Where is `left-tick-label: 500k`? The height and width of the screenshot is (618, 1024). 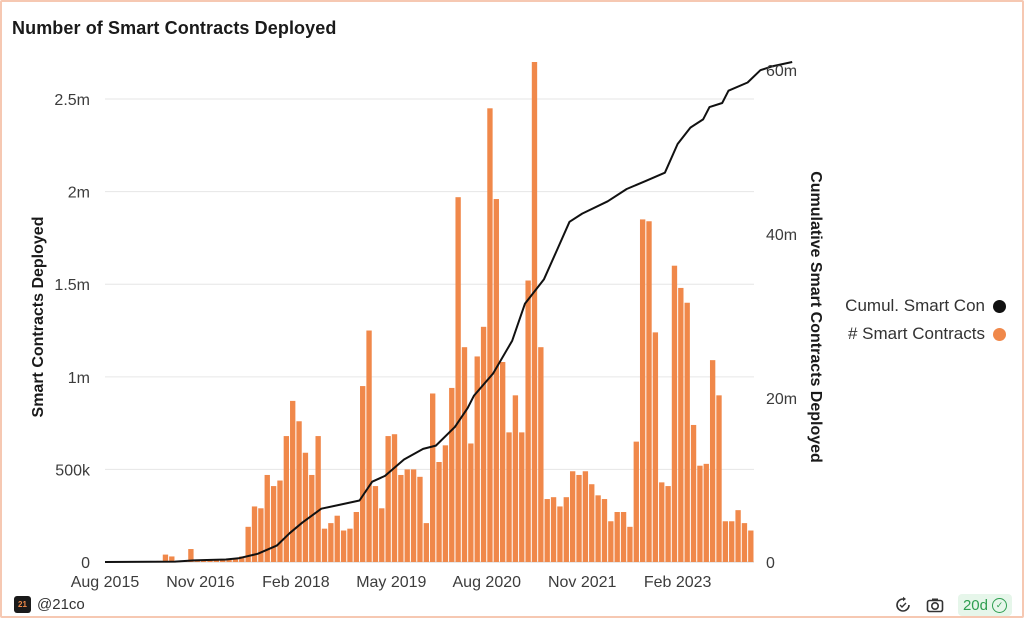 left-tick-label: 500k is located at coordinates (73, 470).